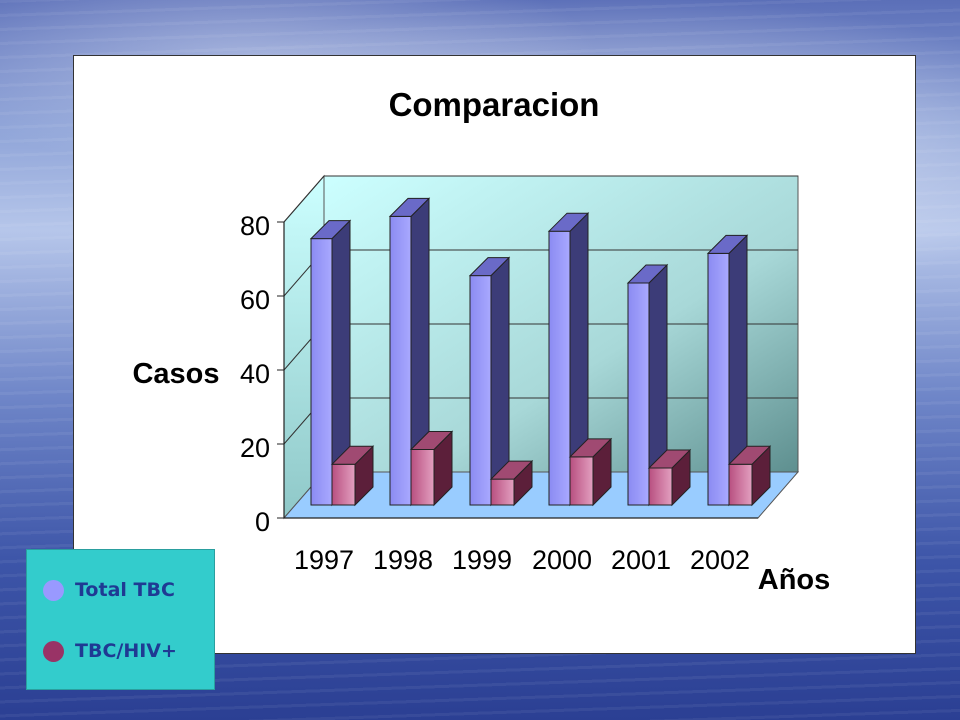  What do you see at coordinates (175, 374) in the screenshot?
I see `y-axis-label: Casos` at bounding box center [175, 374].